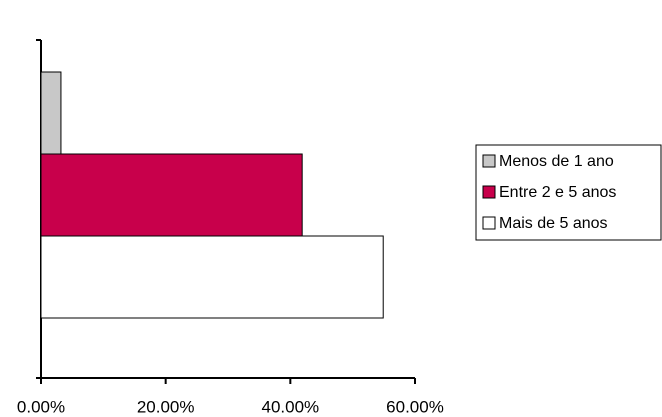 This screenshot has width=662, height=417. I want to click on x-tick-label: 40.00%, so click(290, 406).